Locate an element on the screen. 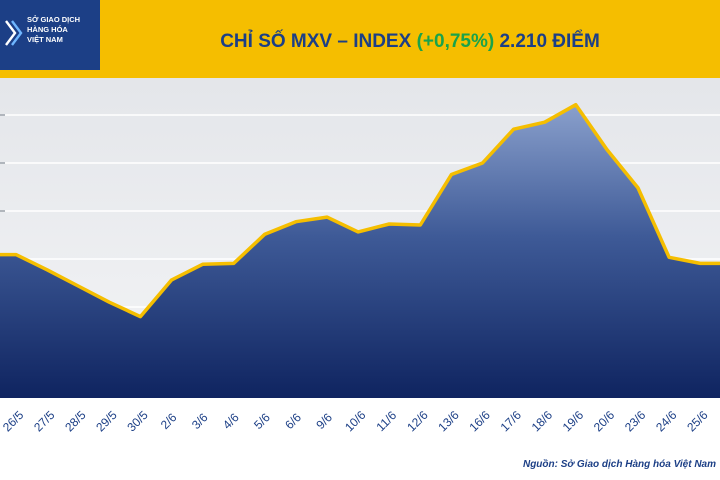 The width and height of the screenshot is (720, 480). x-tick-label: 26/5 is located at coordinates (13, 421).